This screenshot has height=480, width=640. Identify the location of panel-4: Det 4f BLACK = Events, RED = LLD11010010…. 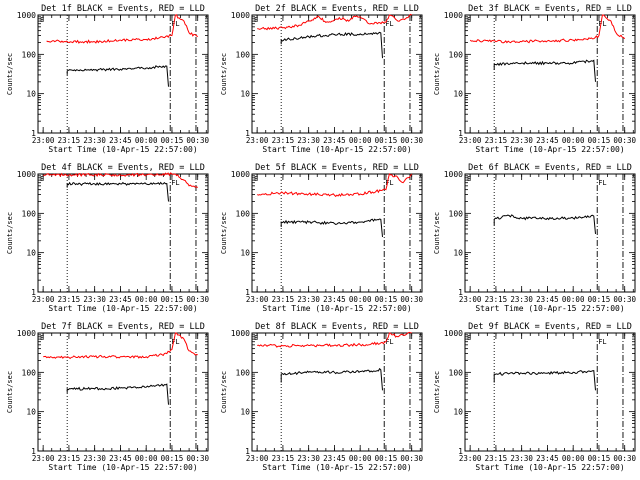
(107, 238).